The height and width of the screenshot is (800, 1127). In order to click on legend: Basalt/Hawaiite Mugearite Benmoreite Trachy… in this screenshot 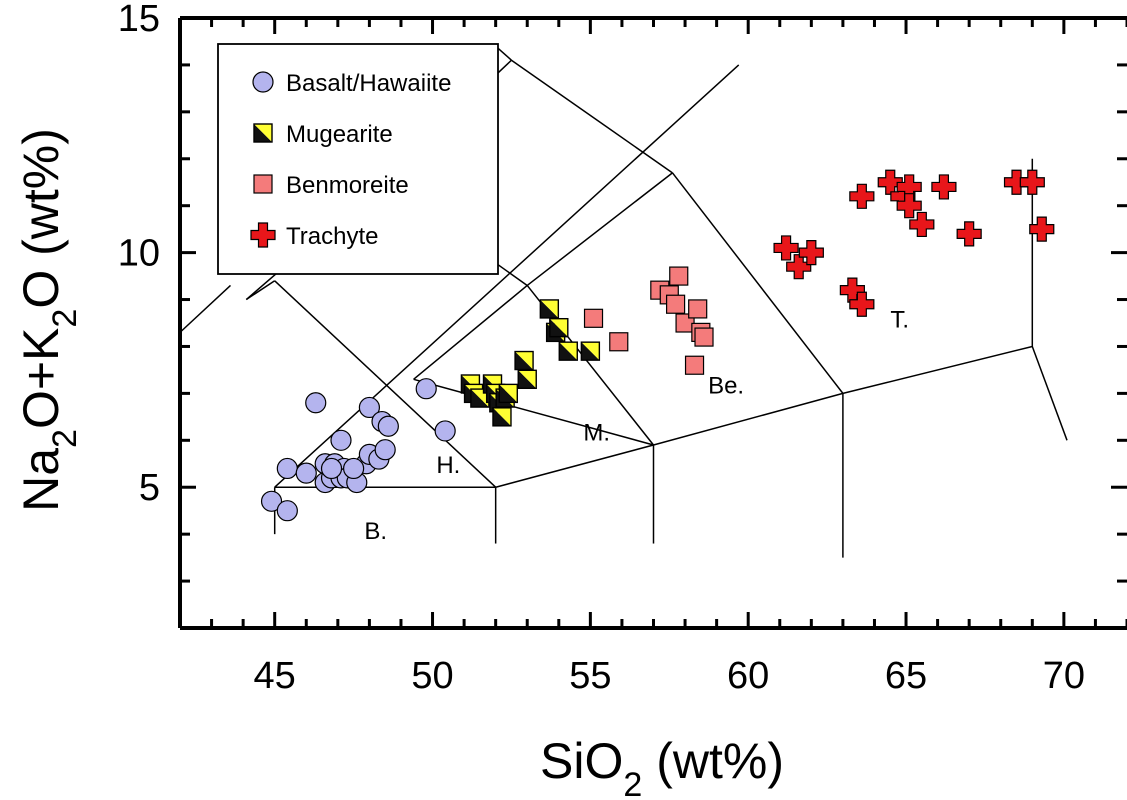, I will do `click(358, 159)`.